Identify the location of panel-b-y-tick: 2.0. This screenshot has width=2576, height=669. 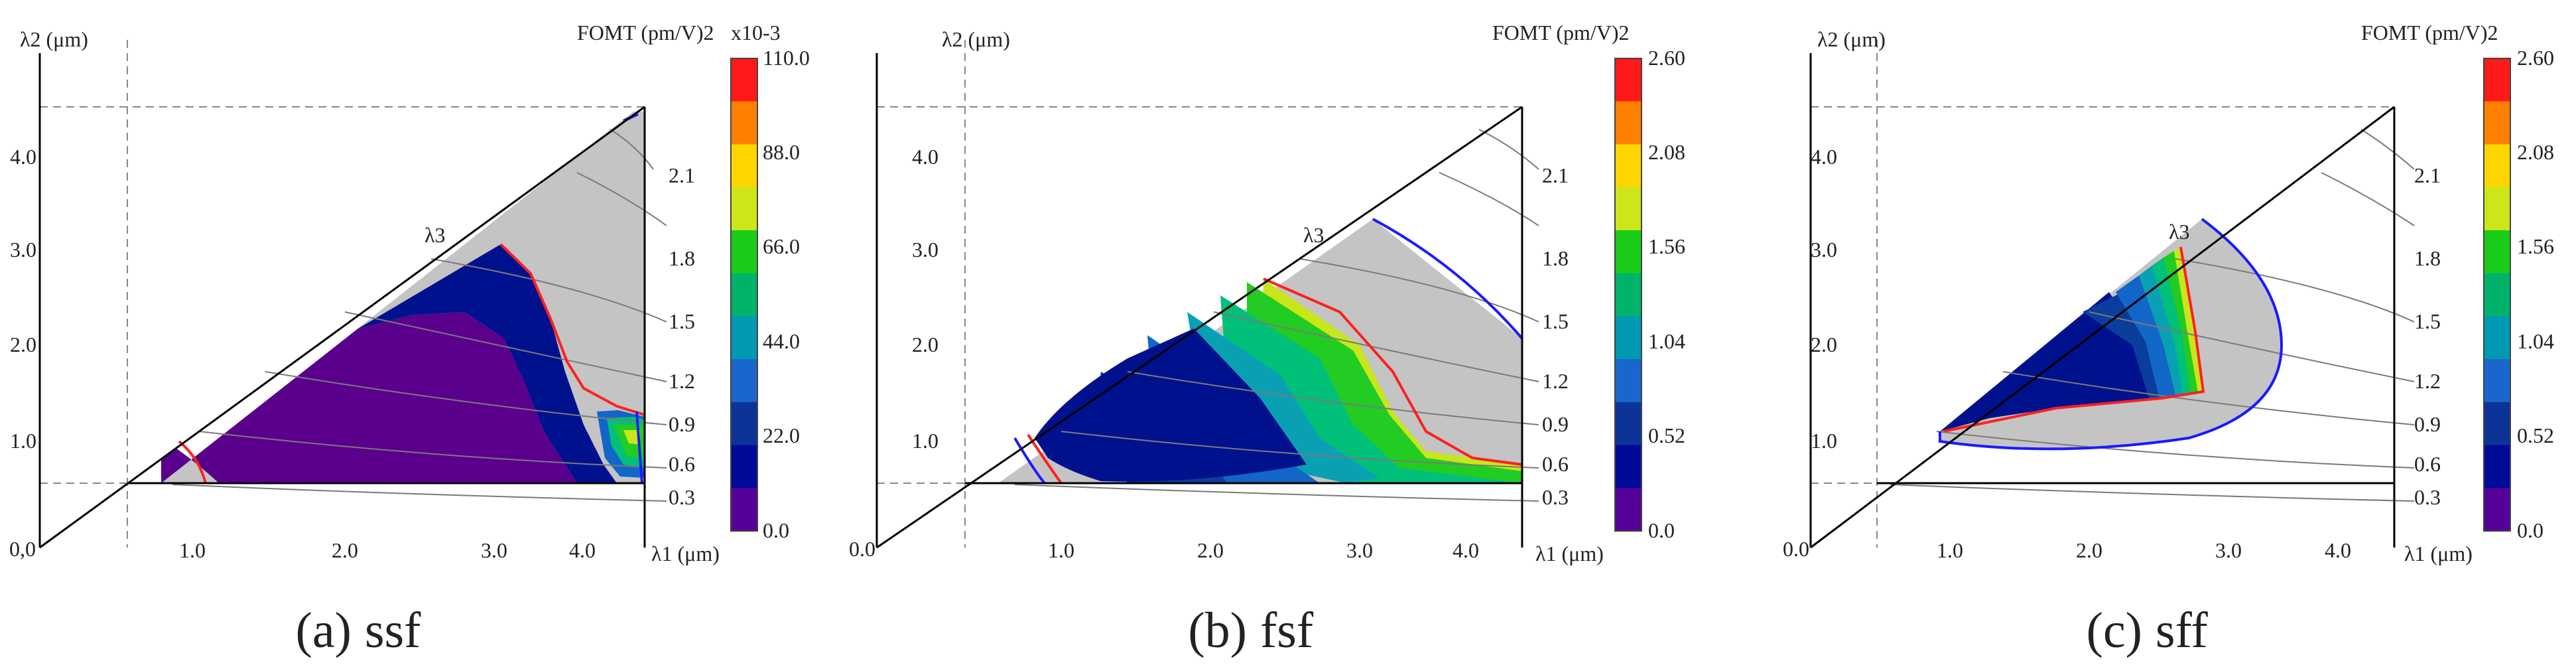
(925, 344).